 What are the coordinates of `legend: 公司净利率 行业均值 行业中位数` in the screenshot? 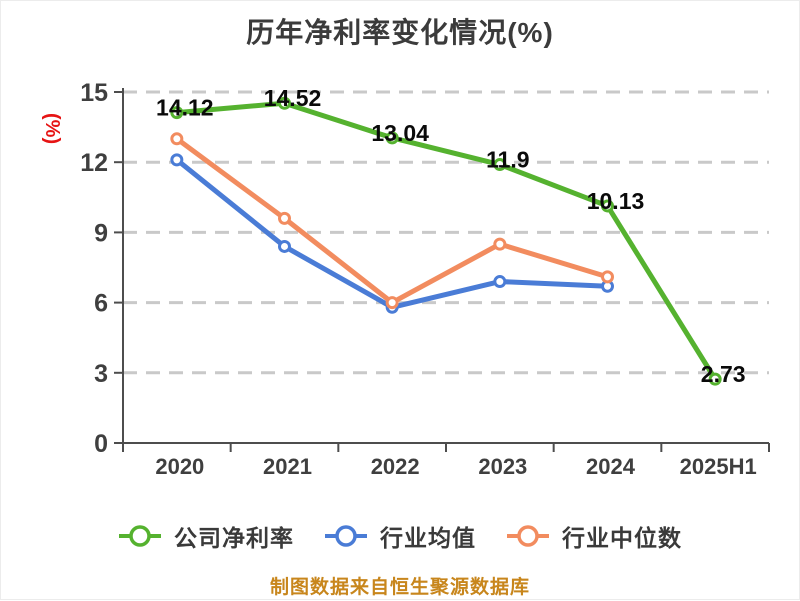 It's located at (400, 536).